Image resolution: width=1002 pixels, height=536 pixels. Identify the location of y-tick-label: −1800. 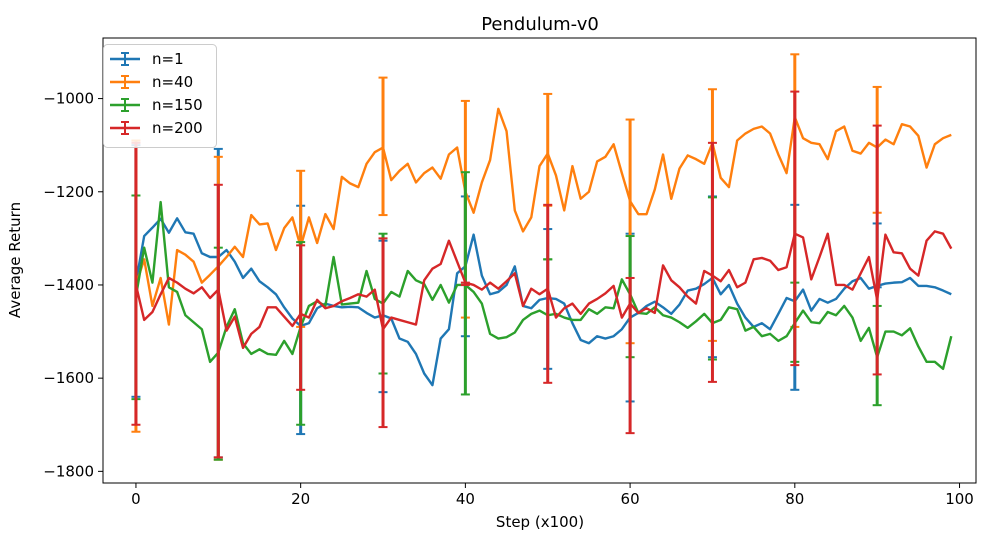
(68, 471).